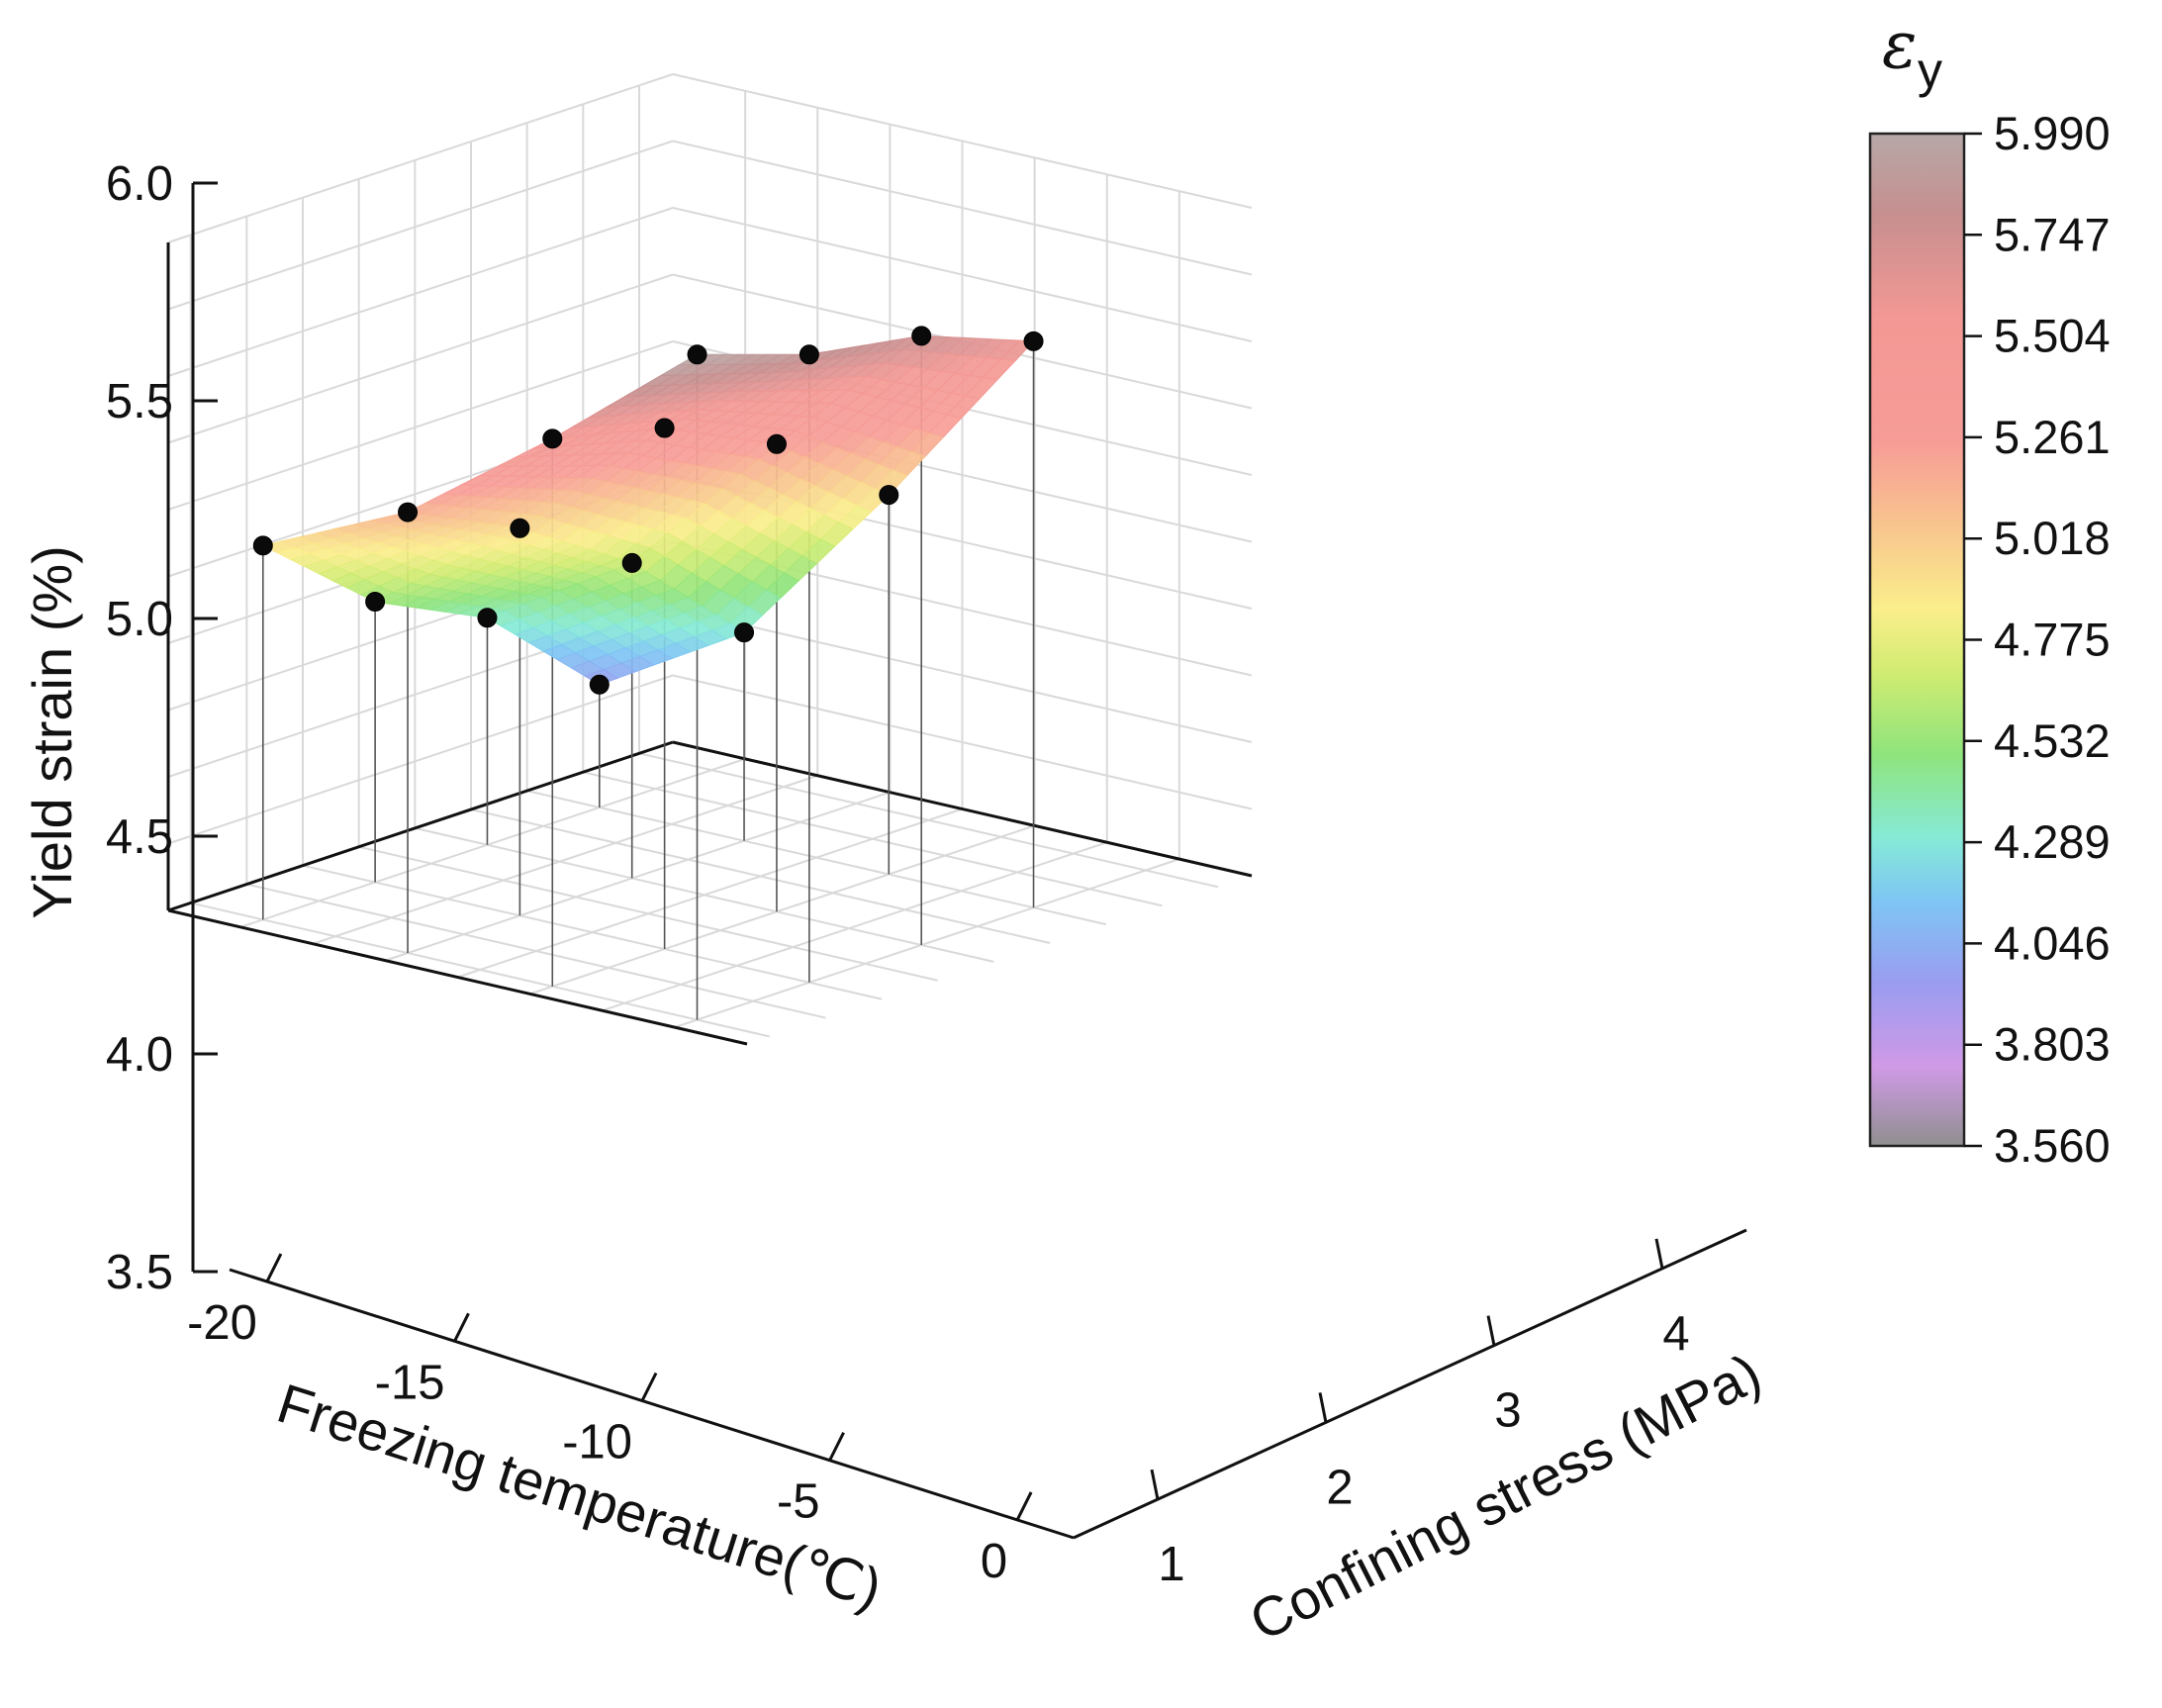 This screenshot has width=2162, height=1708. What do you see at coordinates (664, 428) in the screenshot?
I see `data-point-T-15-C3` at bounding box center [664, 428].